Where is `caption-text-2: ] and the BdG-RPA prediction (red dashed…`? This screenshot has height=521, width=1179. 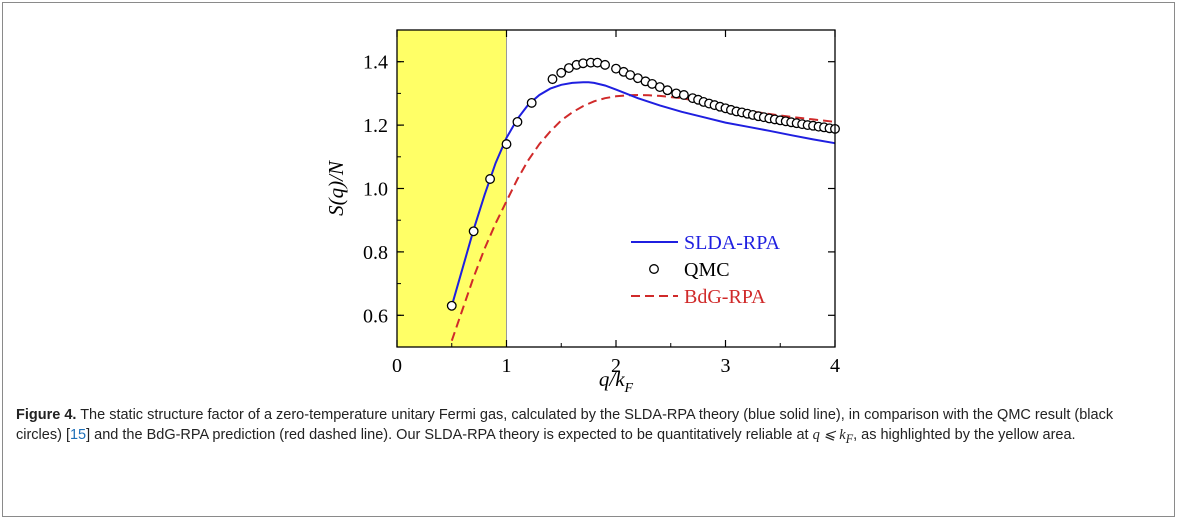
caption-text-2: ] and the BdG-RPA prediction (red dashed… is located at coordinates (449, 434).